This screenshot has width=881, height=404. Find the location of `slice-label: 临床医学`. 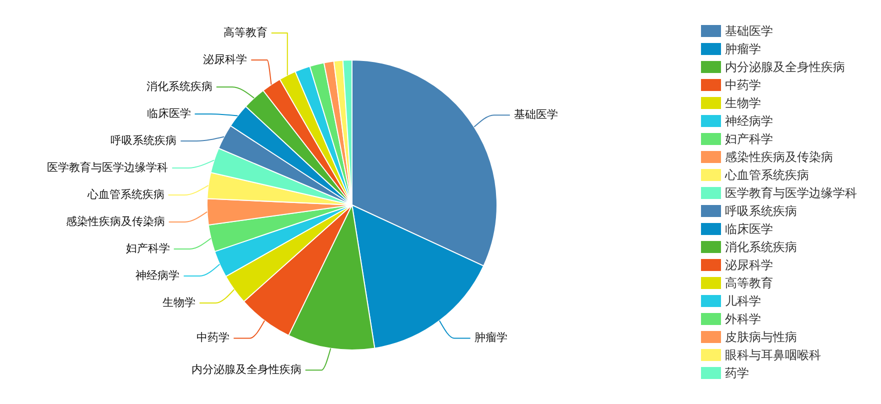

slice-label: 临床医学 is located at coordinates (168, 113).